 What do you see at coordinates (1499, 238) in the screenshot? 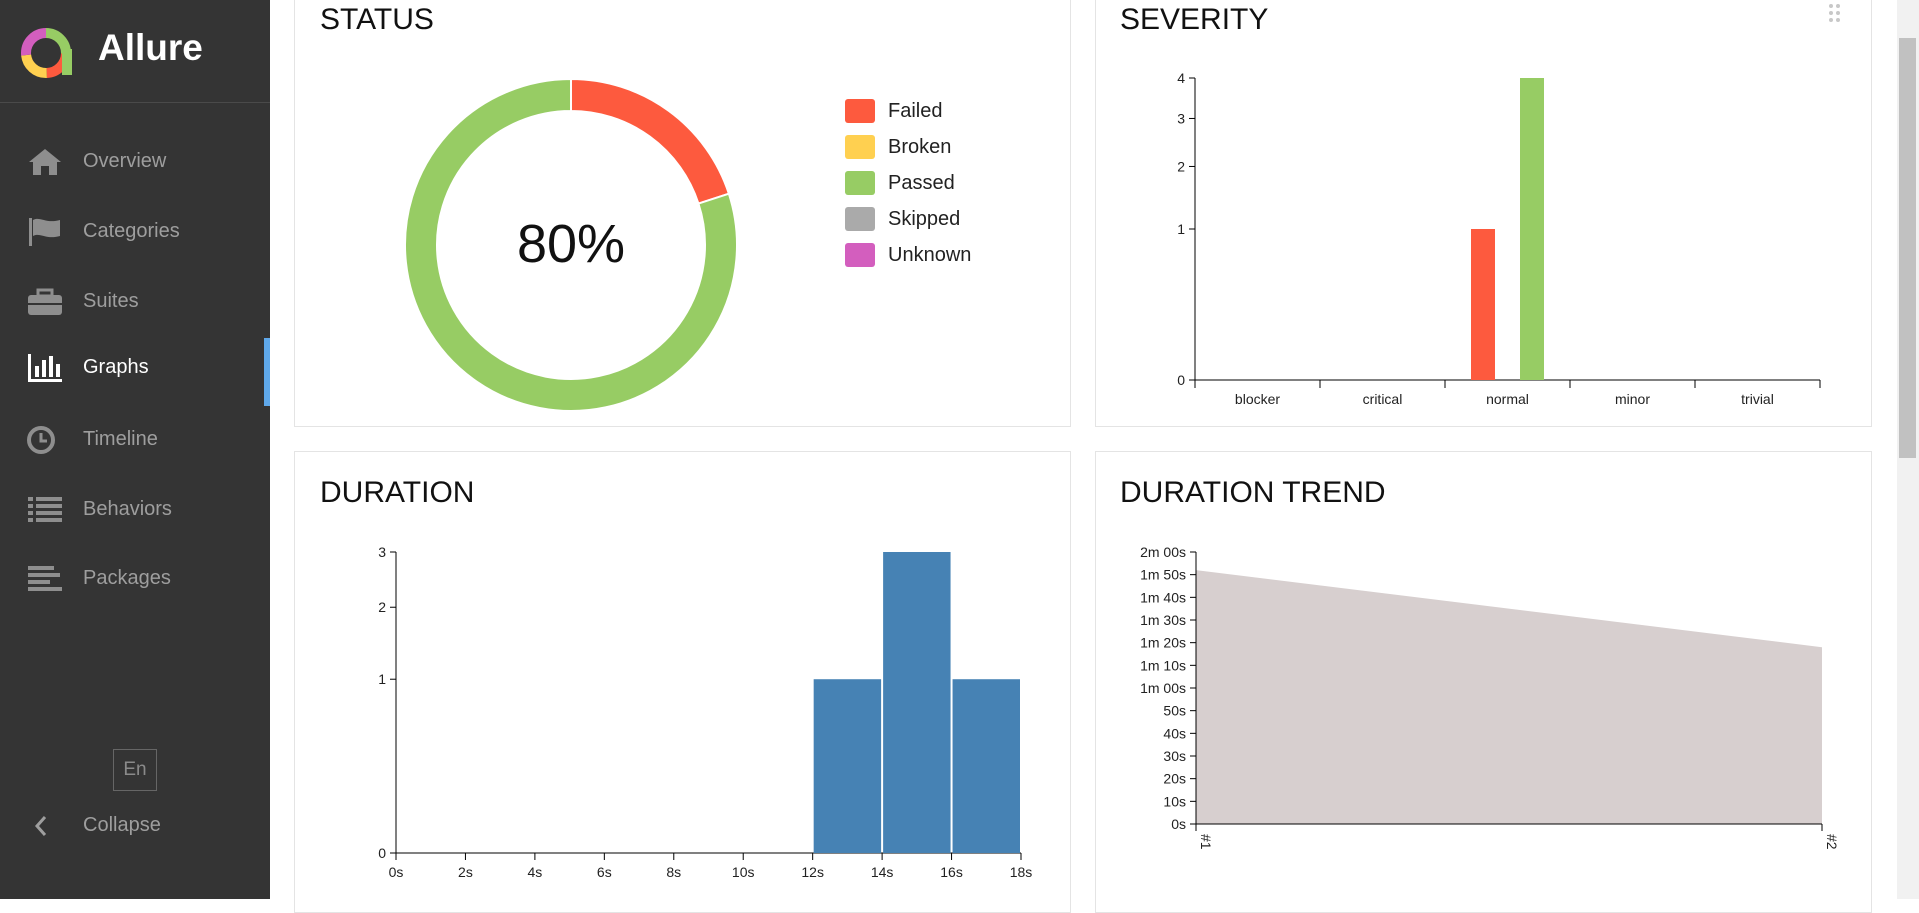
I see `severity-bar-chart: 0 1 2 3 4 blocker critical normal minor trivial` at bounding box center [1499, 238].